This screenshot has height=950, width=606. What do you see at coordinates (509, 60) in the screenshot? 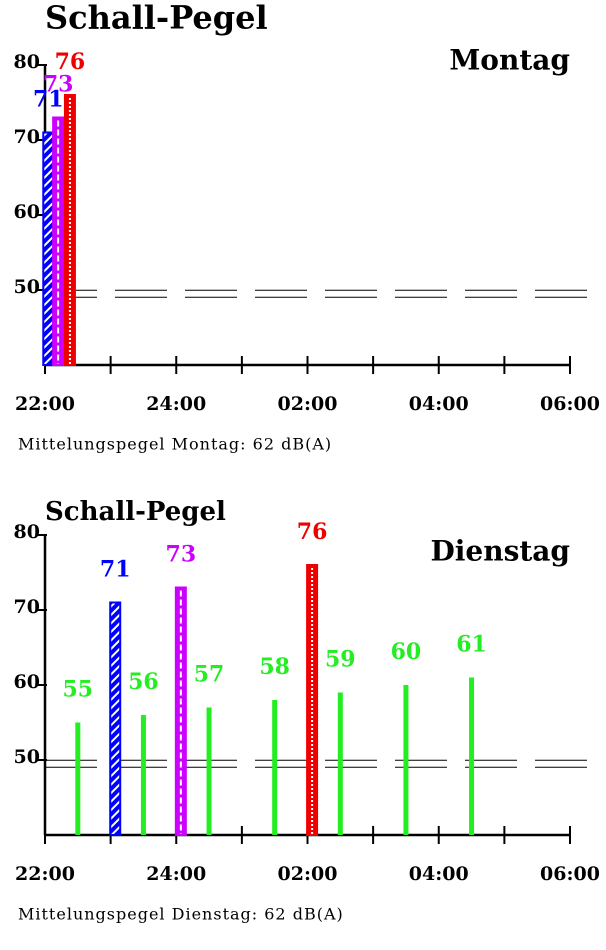
I see `day-label: Montag` at bounding box center [509, 60].